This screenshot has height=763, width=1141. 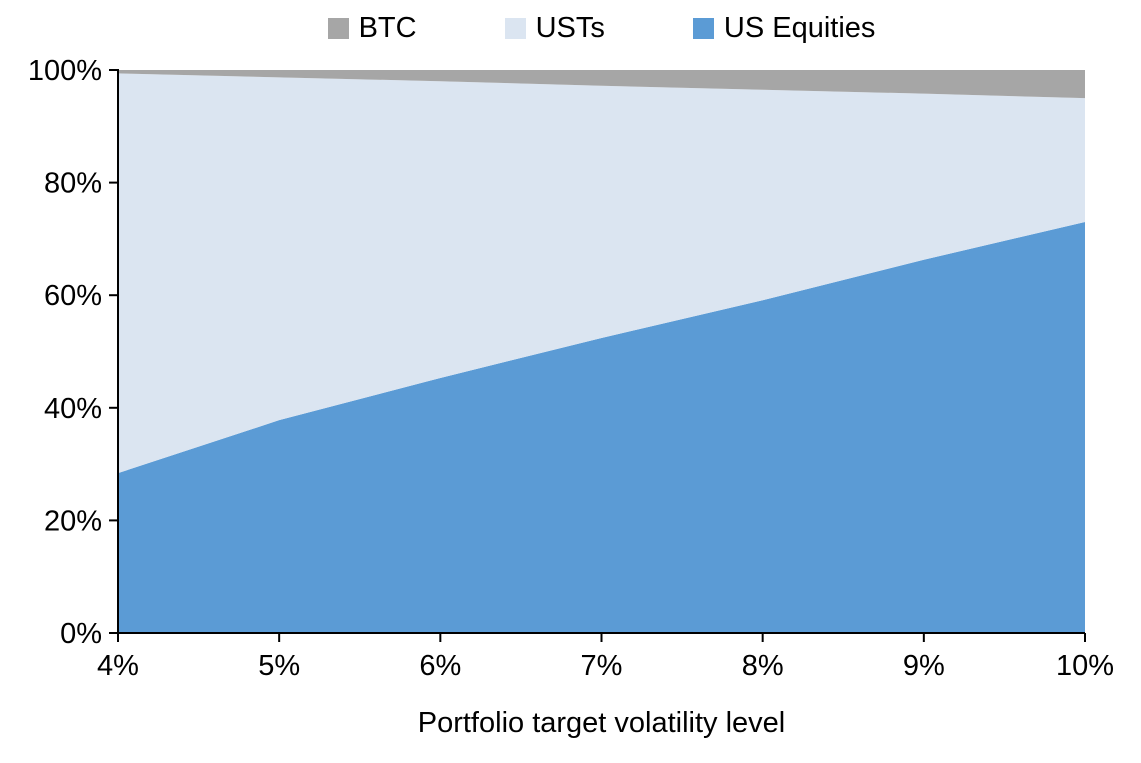 What do you see at coordinates (601, 723) in the screenshot?
I see `x-axis-title: Portfolio target volatility level` at bounding box center [601, 723].